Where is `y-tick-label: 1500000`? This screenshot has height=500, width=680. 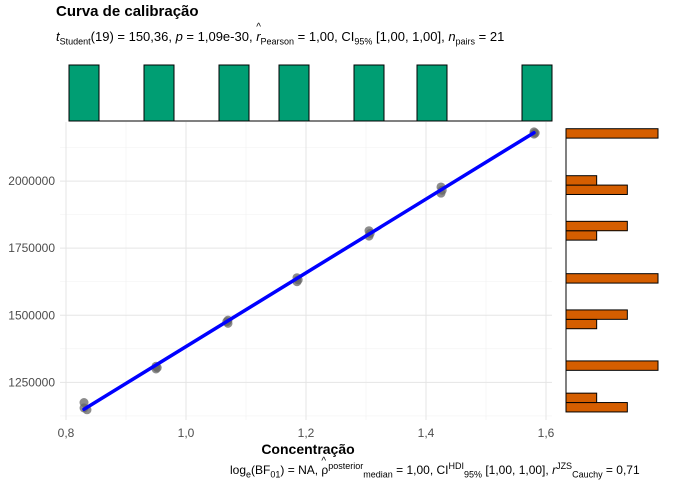 y-tick-label: 1500000 is located at coordinates (31, 315).